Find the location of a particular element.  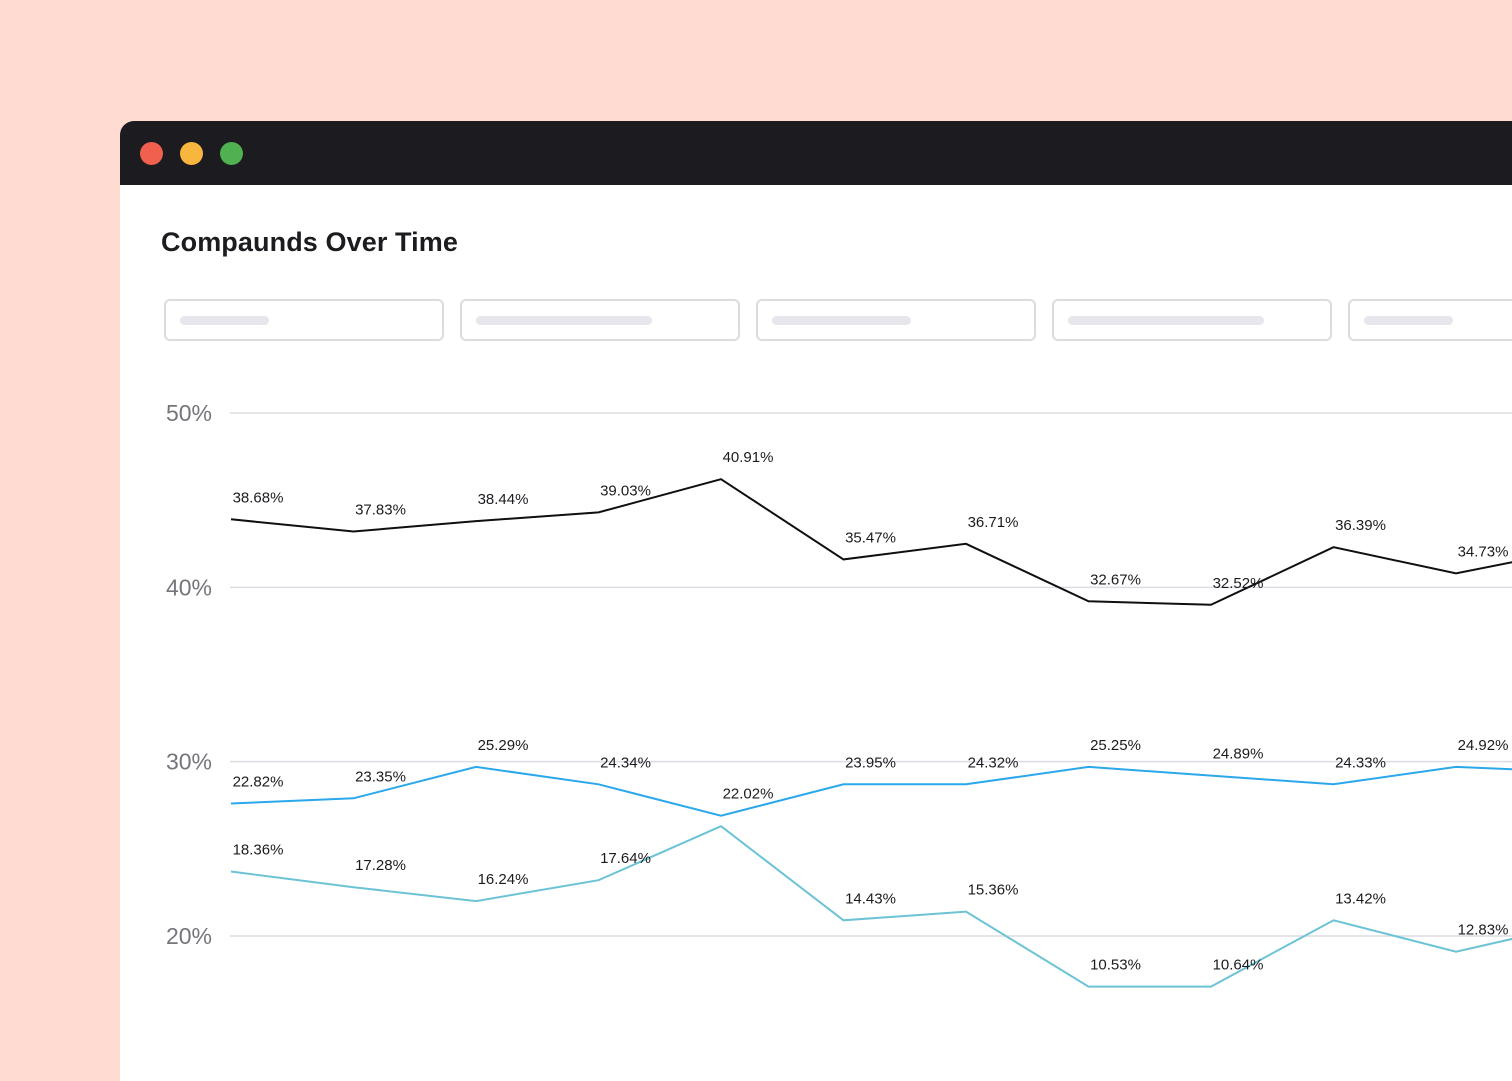

minimize-window-button is located at coordinates (191, 153).